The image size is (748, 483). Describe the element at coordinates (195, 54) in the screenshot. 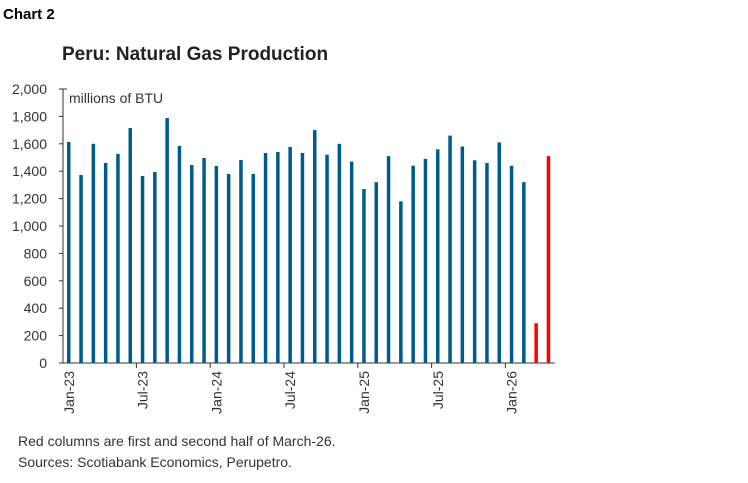

I see `chart-title: Peru: Natural Gas Production` at that location.